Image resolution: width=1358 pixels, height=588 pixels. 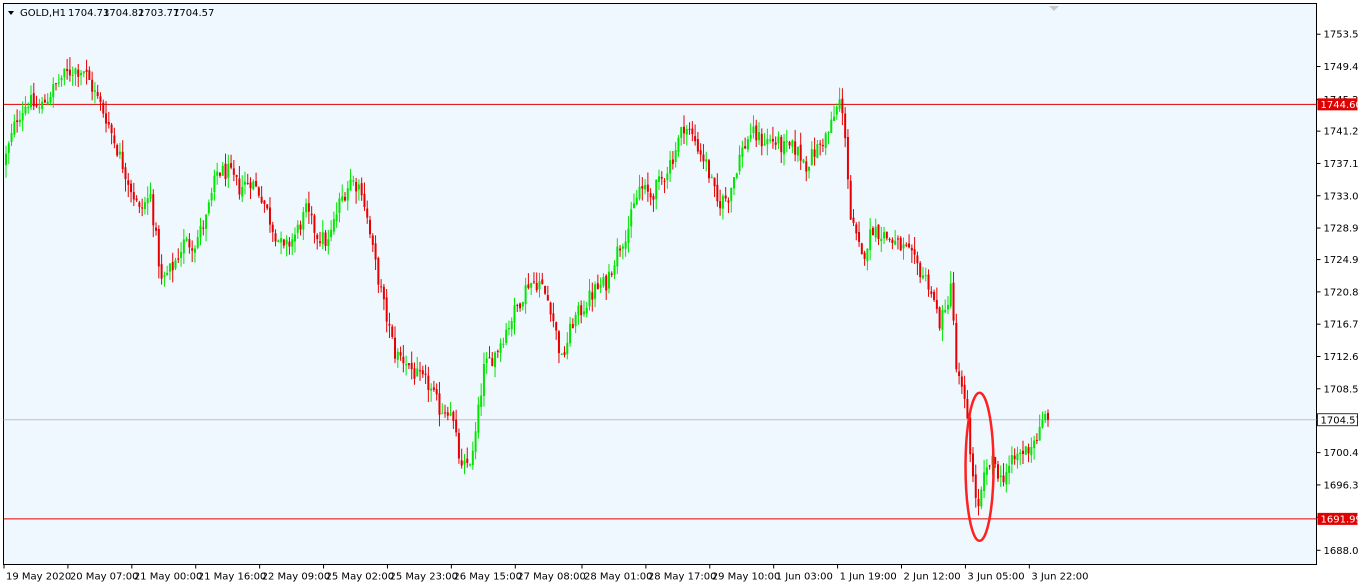 I want to click on time-tick-label: 3 Jun 05:00, so click(x=995, y=577).